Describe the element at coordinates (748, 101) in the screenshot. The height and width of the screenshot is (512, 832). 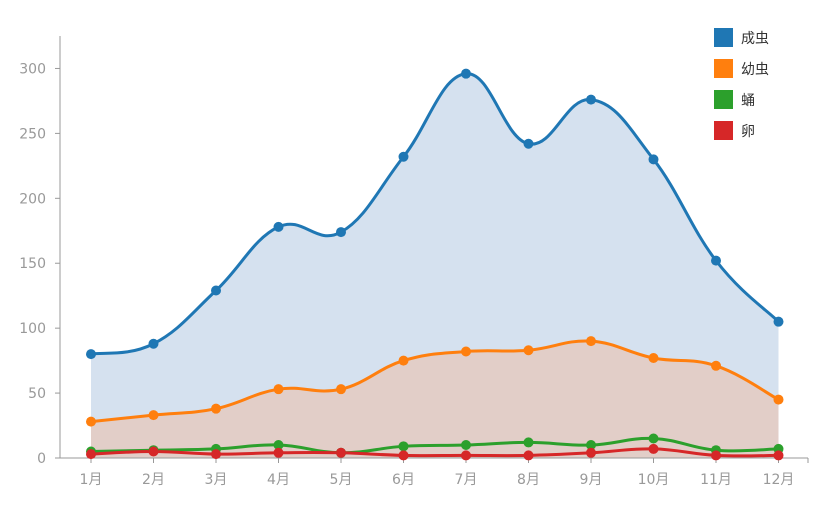
I see `legend-label: 蛹` at that location.